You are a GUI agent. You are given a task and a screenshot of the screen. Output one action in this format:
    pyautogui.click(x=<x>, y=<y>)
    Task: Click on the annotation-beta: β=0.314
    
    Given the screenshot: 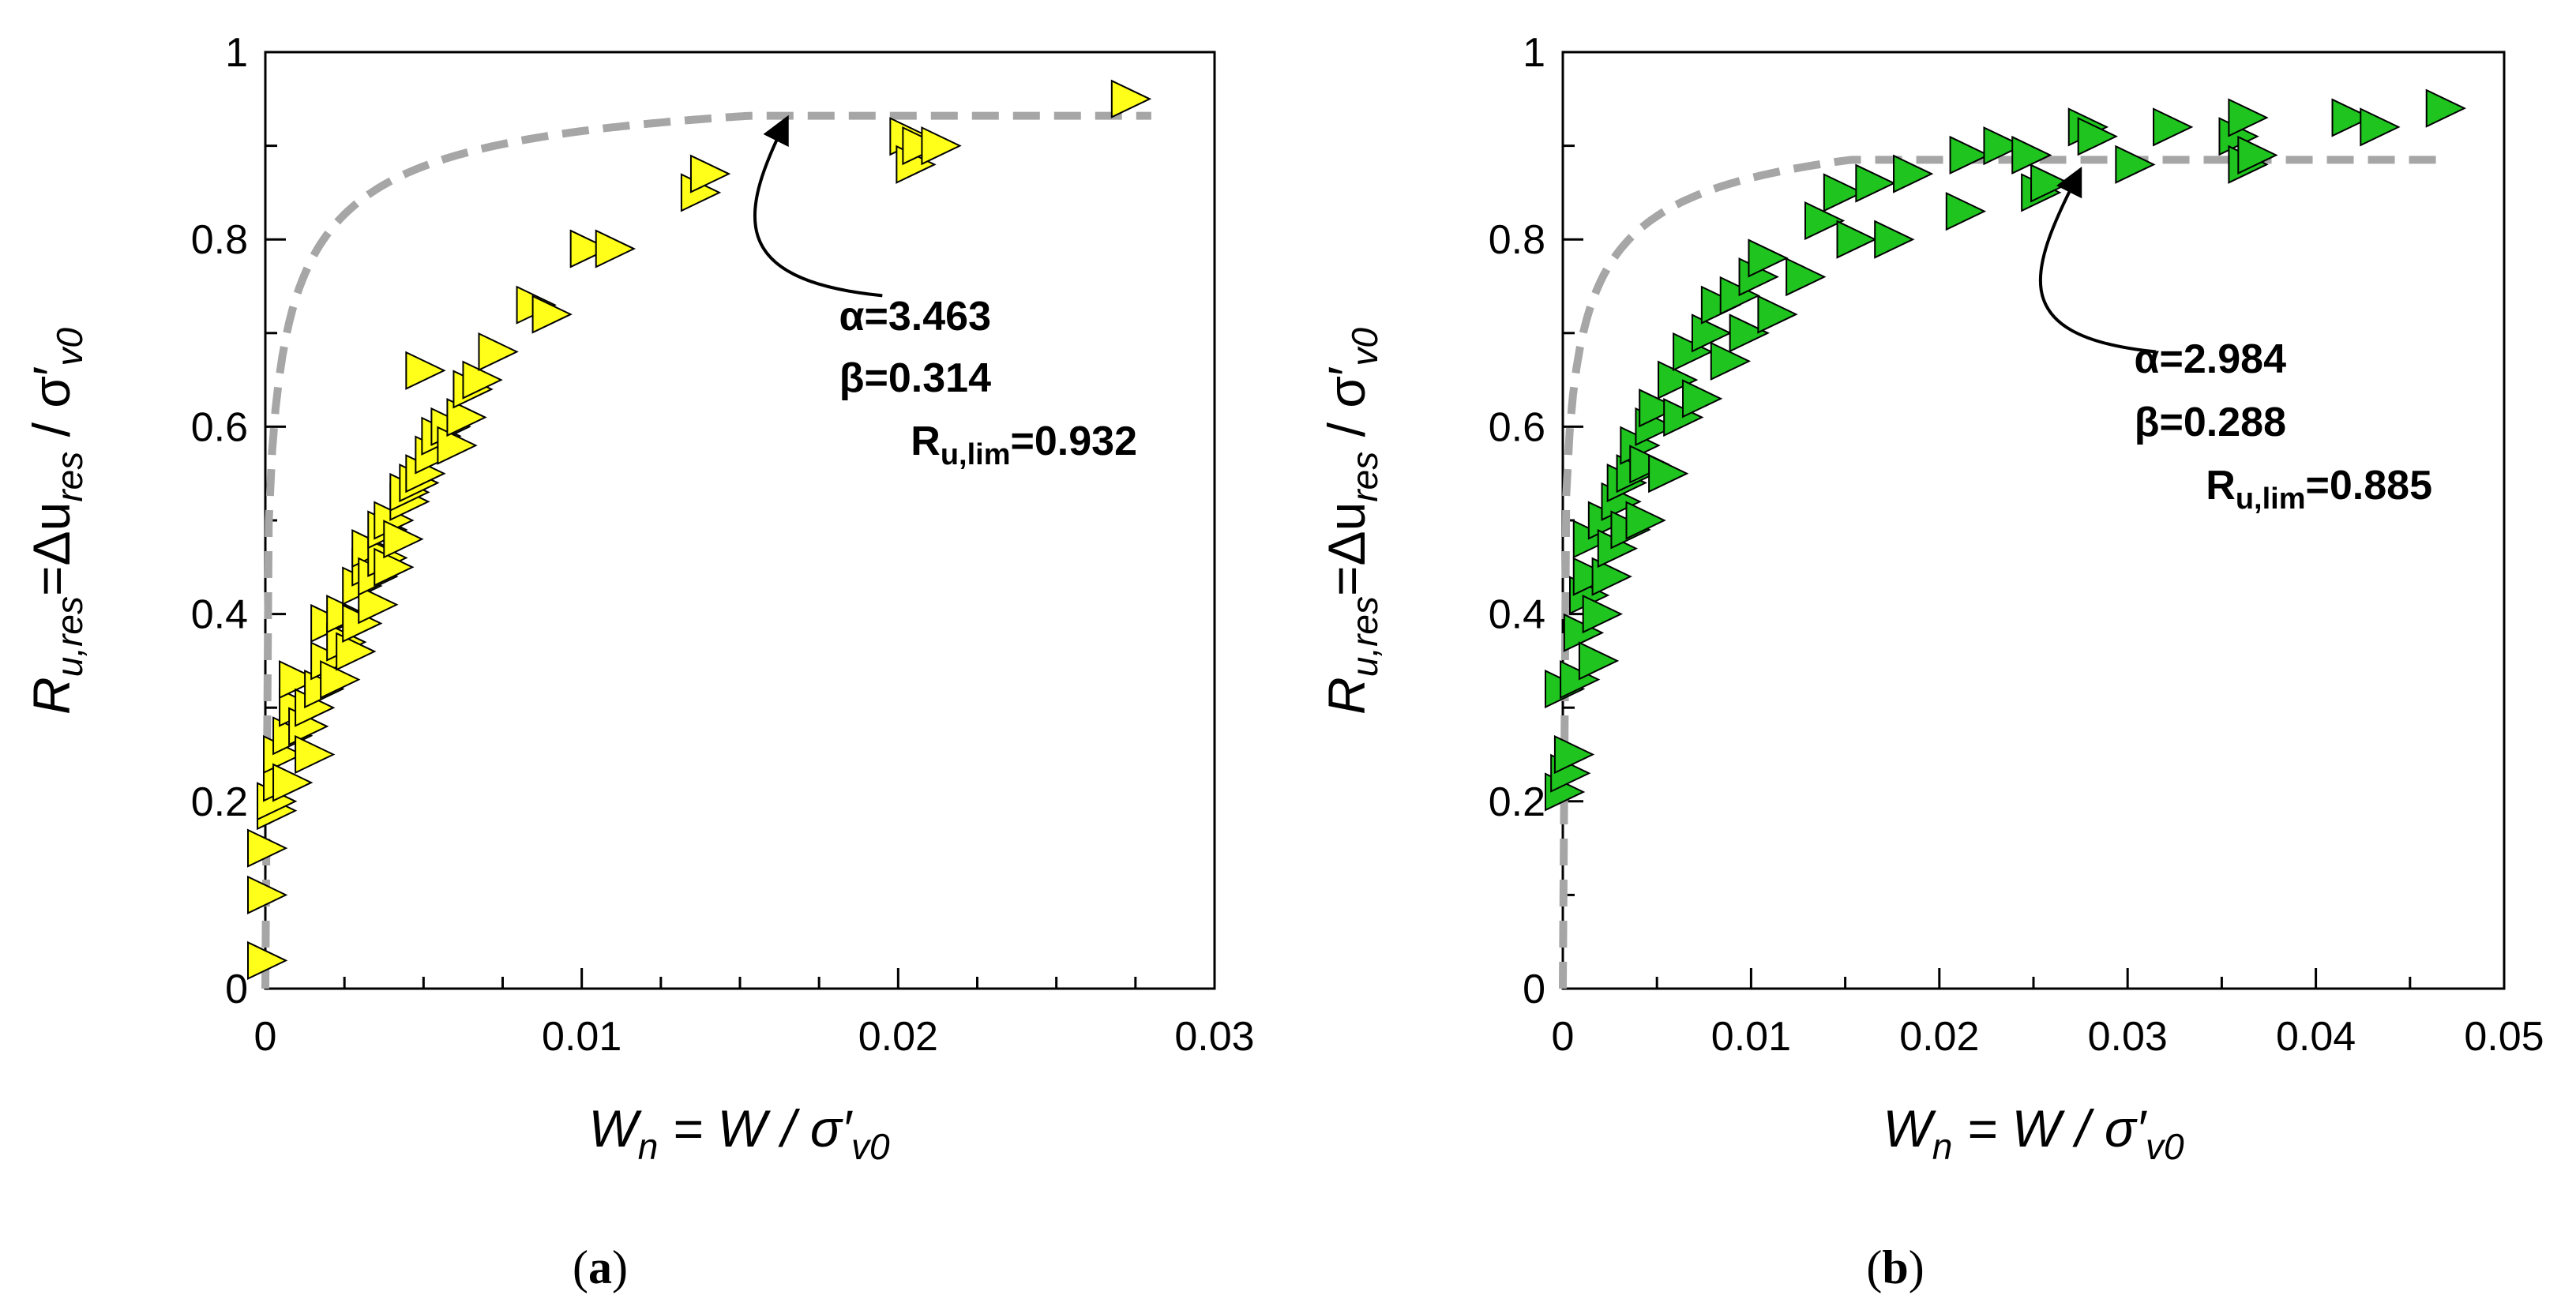 What is the action you would take?
    pyautogui.click(x=915, y=378)
    